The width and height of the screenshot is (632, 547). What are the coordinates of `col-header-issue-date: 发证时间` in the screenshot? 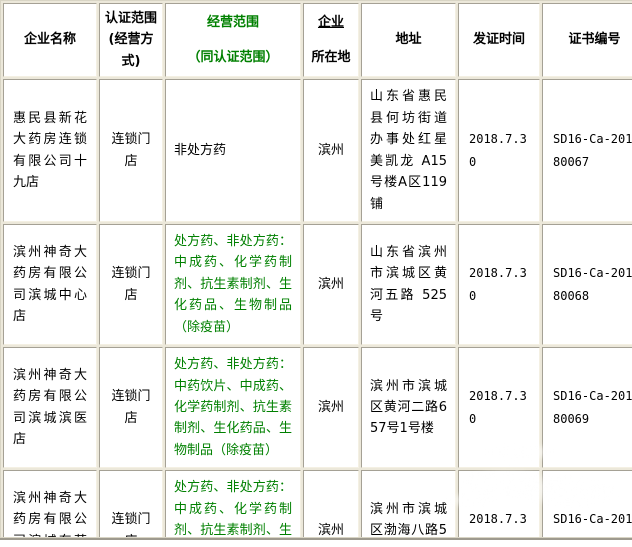 It's located at (499, 40).